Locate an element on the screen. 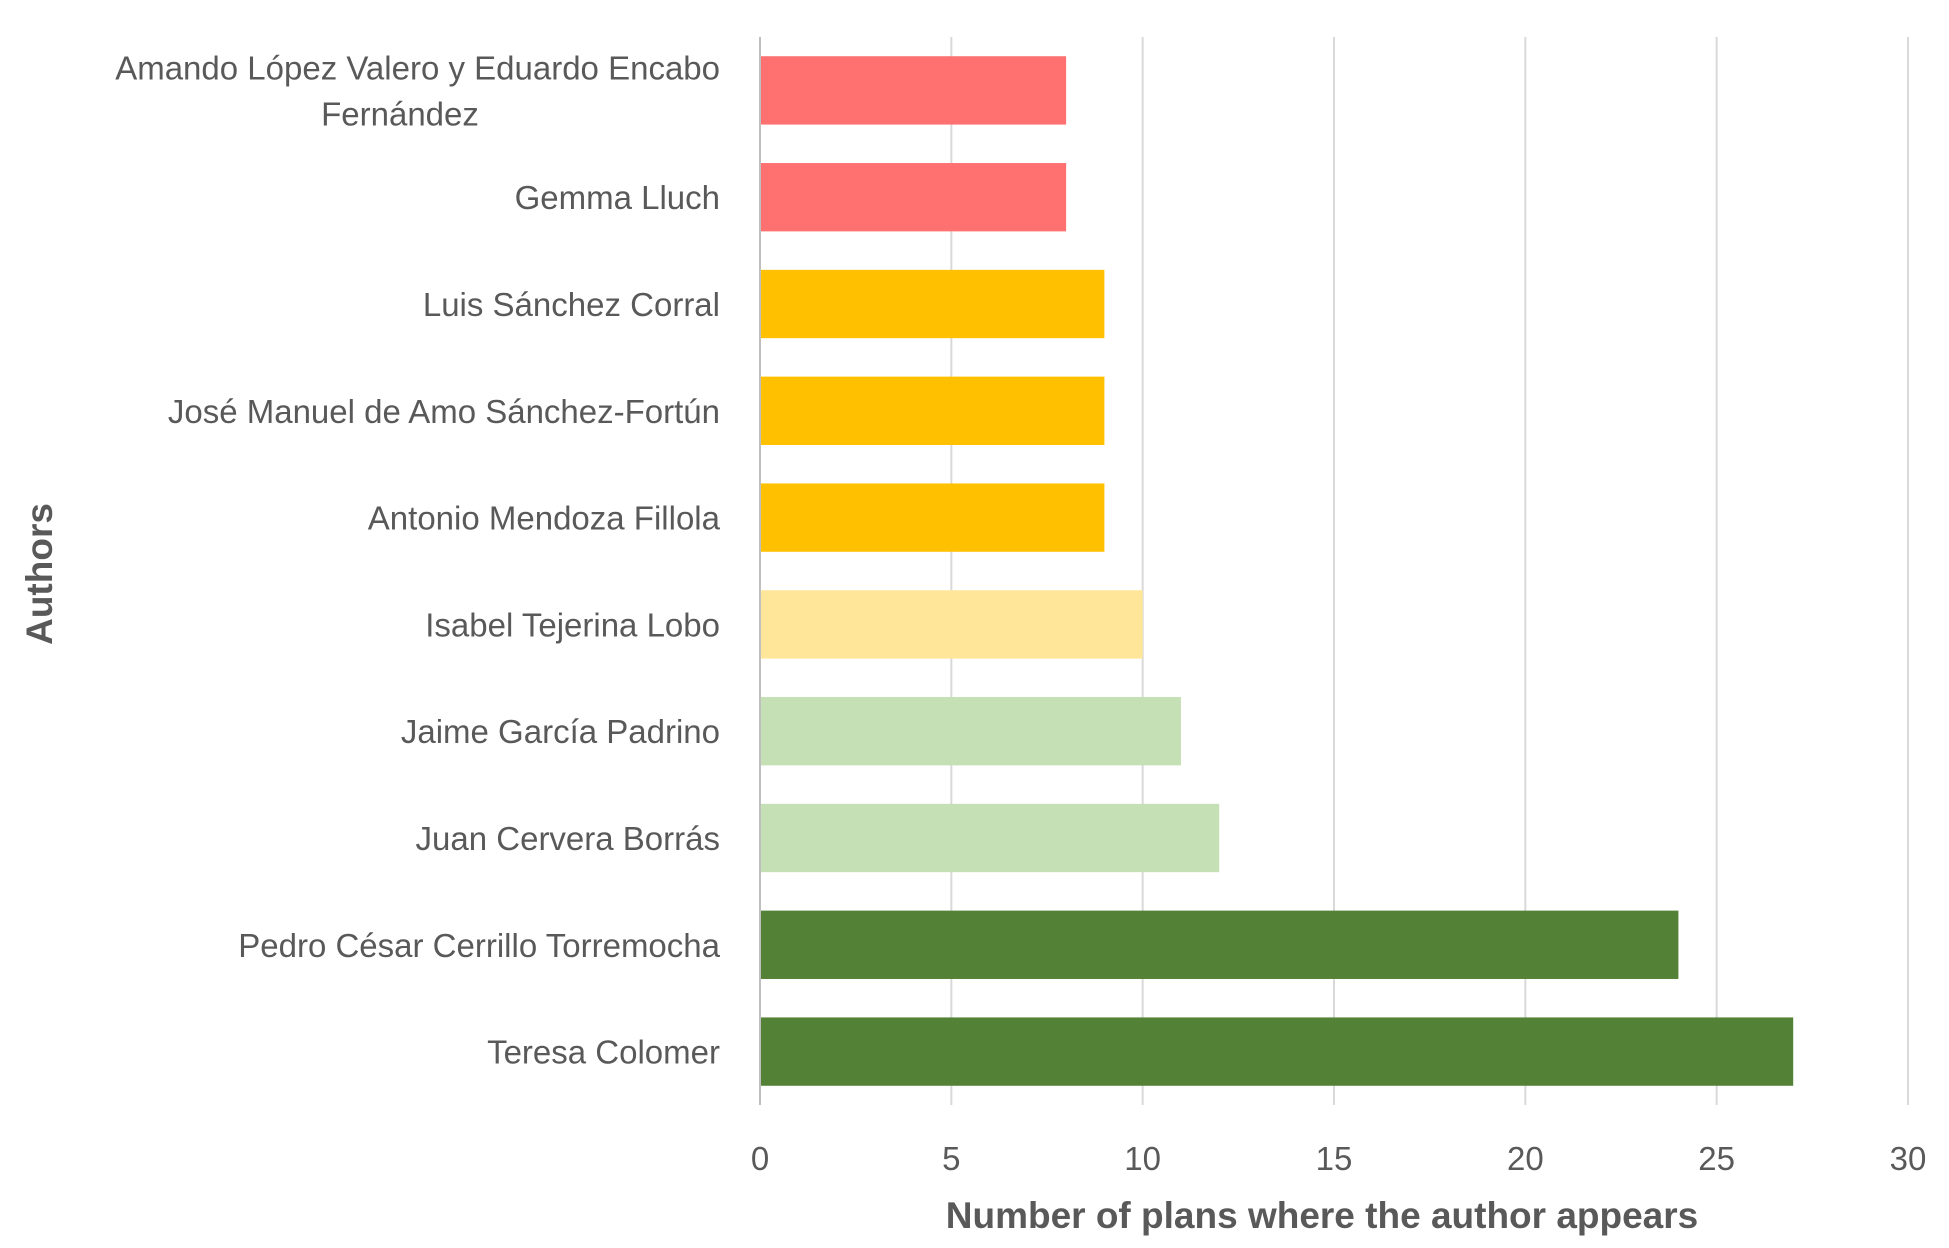 The width and height of the screenshot is (1949, 1248). category-label-line: Jaime García Padrino is located at coordinates (560, 731).